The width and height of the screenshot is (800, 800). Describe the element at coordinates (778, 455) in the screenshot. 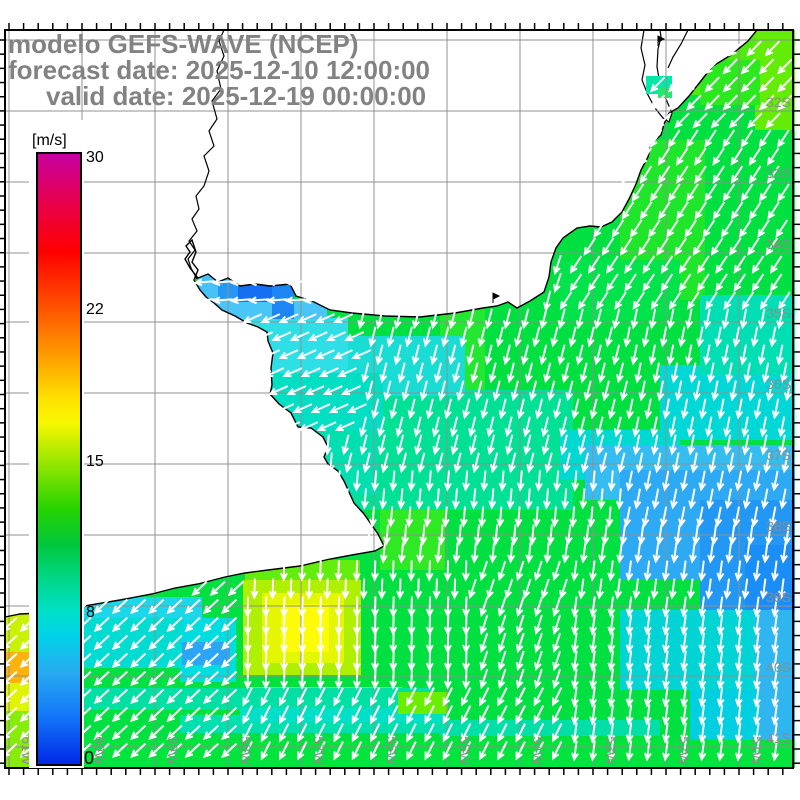

I see `latitude-label: 37S` at that location.